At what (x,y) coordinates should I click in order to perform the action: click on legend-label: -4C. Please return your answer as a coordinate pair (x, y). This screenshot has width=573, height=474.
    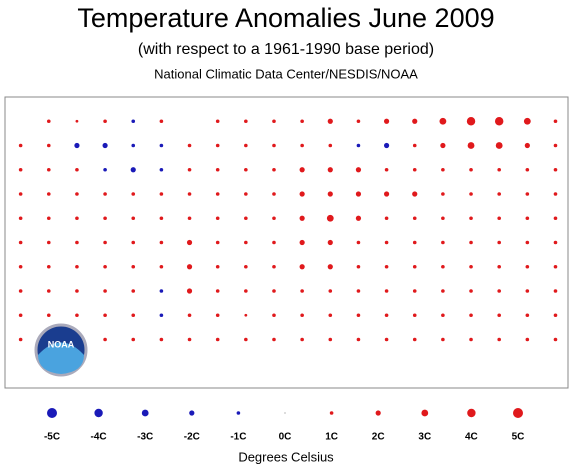
    Looking at the image, I should click on (99, 437).